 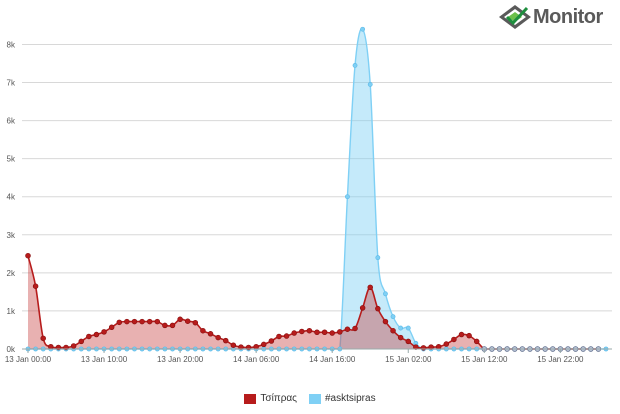 I want to click on diamond-logo-icon, so click(x=515, y=17).